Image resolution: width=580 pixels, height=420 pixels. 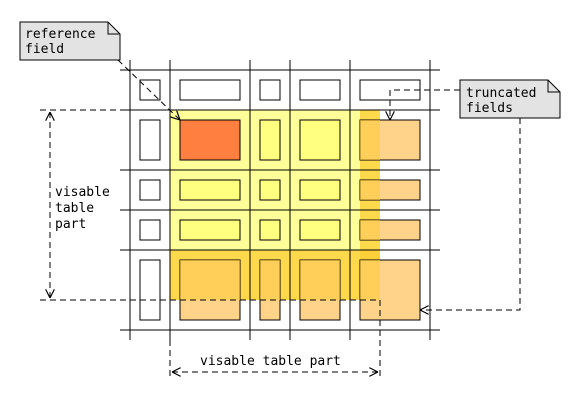 What do you see at coordinates (150, 190) in the screenshot?
I see `field-r3c1` at bounding box center [150, 190].